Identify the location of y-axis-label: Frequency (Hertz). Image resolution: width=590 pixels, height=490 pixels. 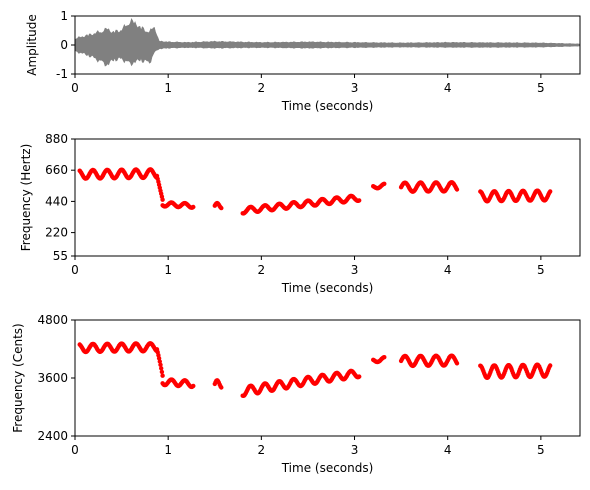
(26, 198).